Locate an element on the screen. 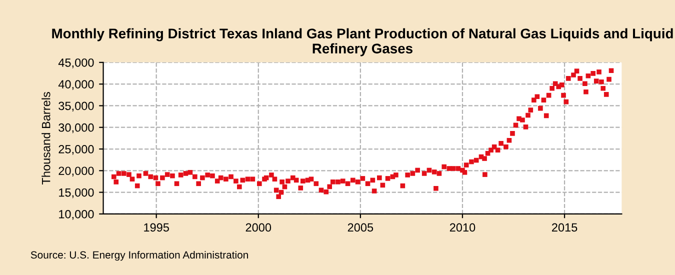  y-tick-label: 45,000 is located at coordinates (76, 63).